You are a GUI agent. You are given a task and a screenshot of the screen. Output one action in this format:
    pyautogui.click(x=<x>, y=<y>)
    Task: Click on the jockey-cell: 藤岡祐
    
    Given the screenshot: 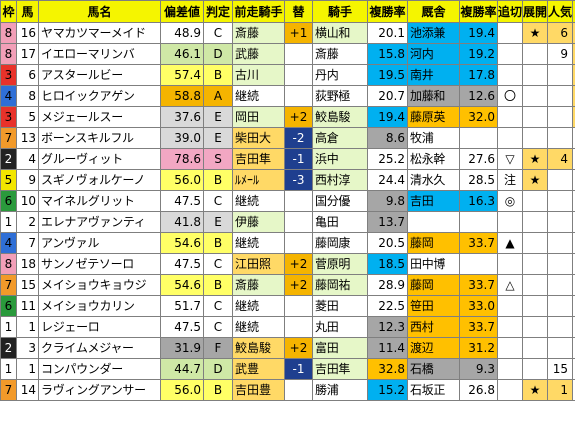 What is the action you would take?
    pyautogui.click(x=340, y=285)
    